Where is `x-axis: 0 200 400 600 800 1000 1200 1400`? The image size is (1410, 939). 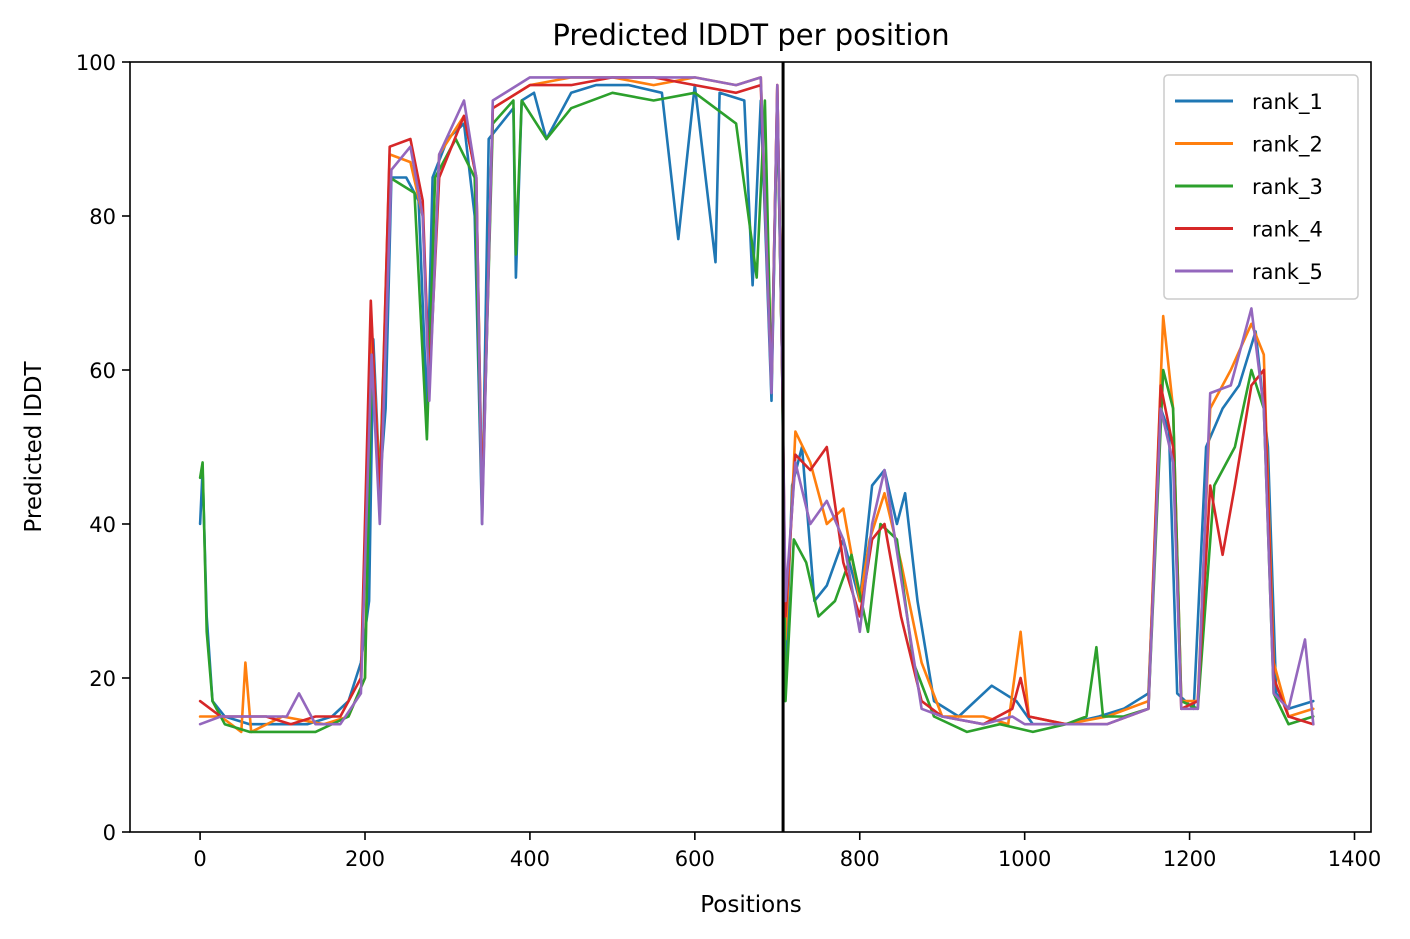
x-axis: 0 200 400 600 800 1000 1200 1400 is located at coordinates (787, 851).